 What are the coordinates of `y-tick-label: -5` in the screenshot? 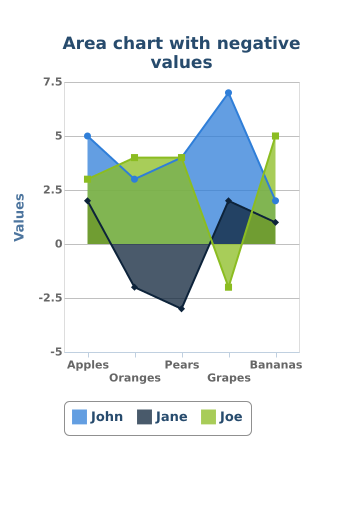 It's located at (56, 352).